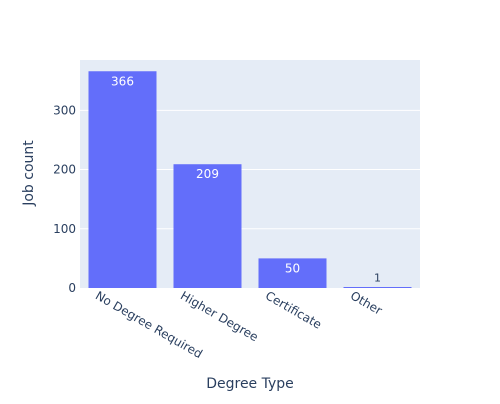 This screenshot has height=404, width=500. I want to click on y-tick-label: 100, so click(64, 229).